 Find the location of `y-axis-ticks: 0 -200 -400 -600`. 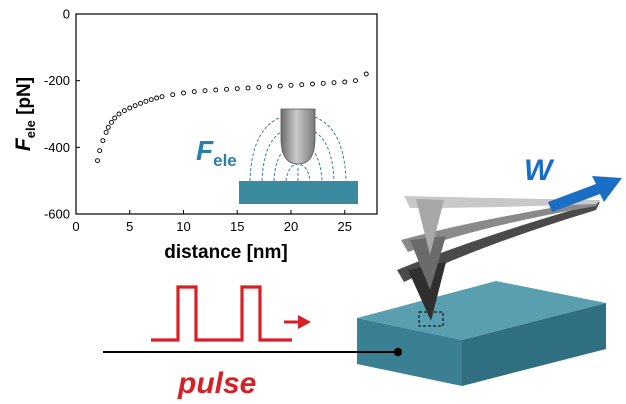

y-axis-ticks: 0 -200 -400 -600 is located at coordinates (62, 114).